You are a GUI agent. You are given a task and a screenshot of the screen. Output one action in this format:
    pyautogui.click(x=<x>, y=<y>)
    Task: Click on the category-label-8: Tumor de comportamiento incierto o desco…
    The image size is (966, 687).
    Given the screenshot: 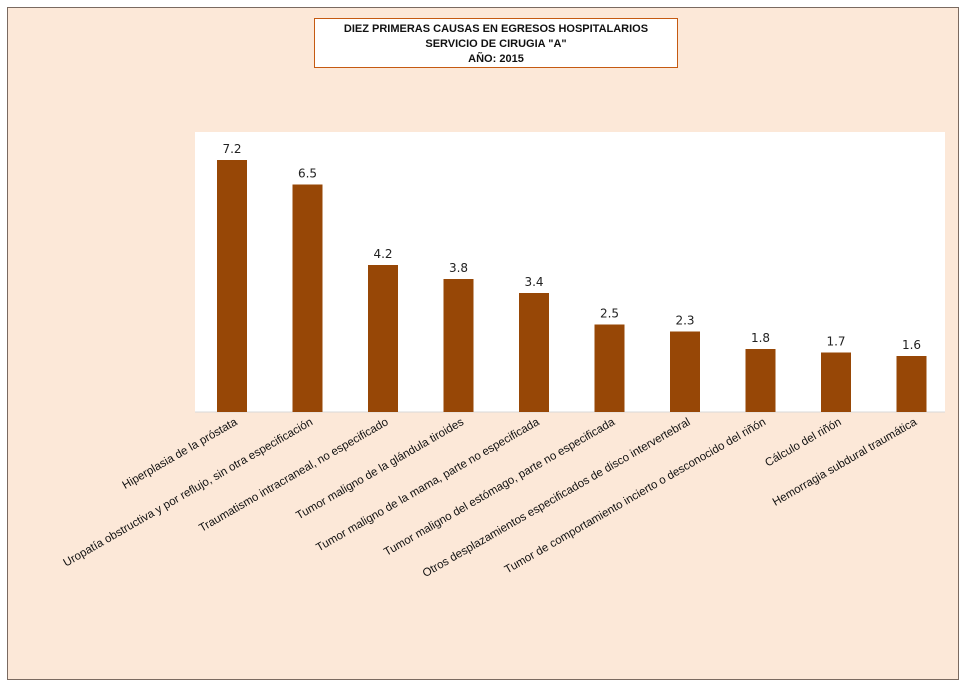 What is the action you would take?
    pyautogui.click(x=635, y=496)
    